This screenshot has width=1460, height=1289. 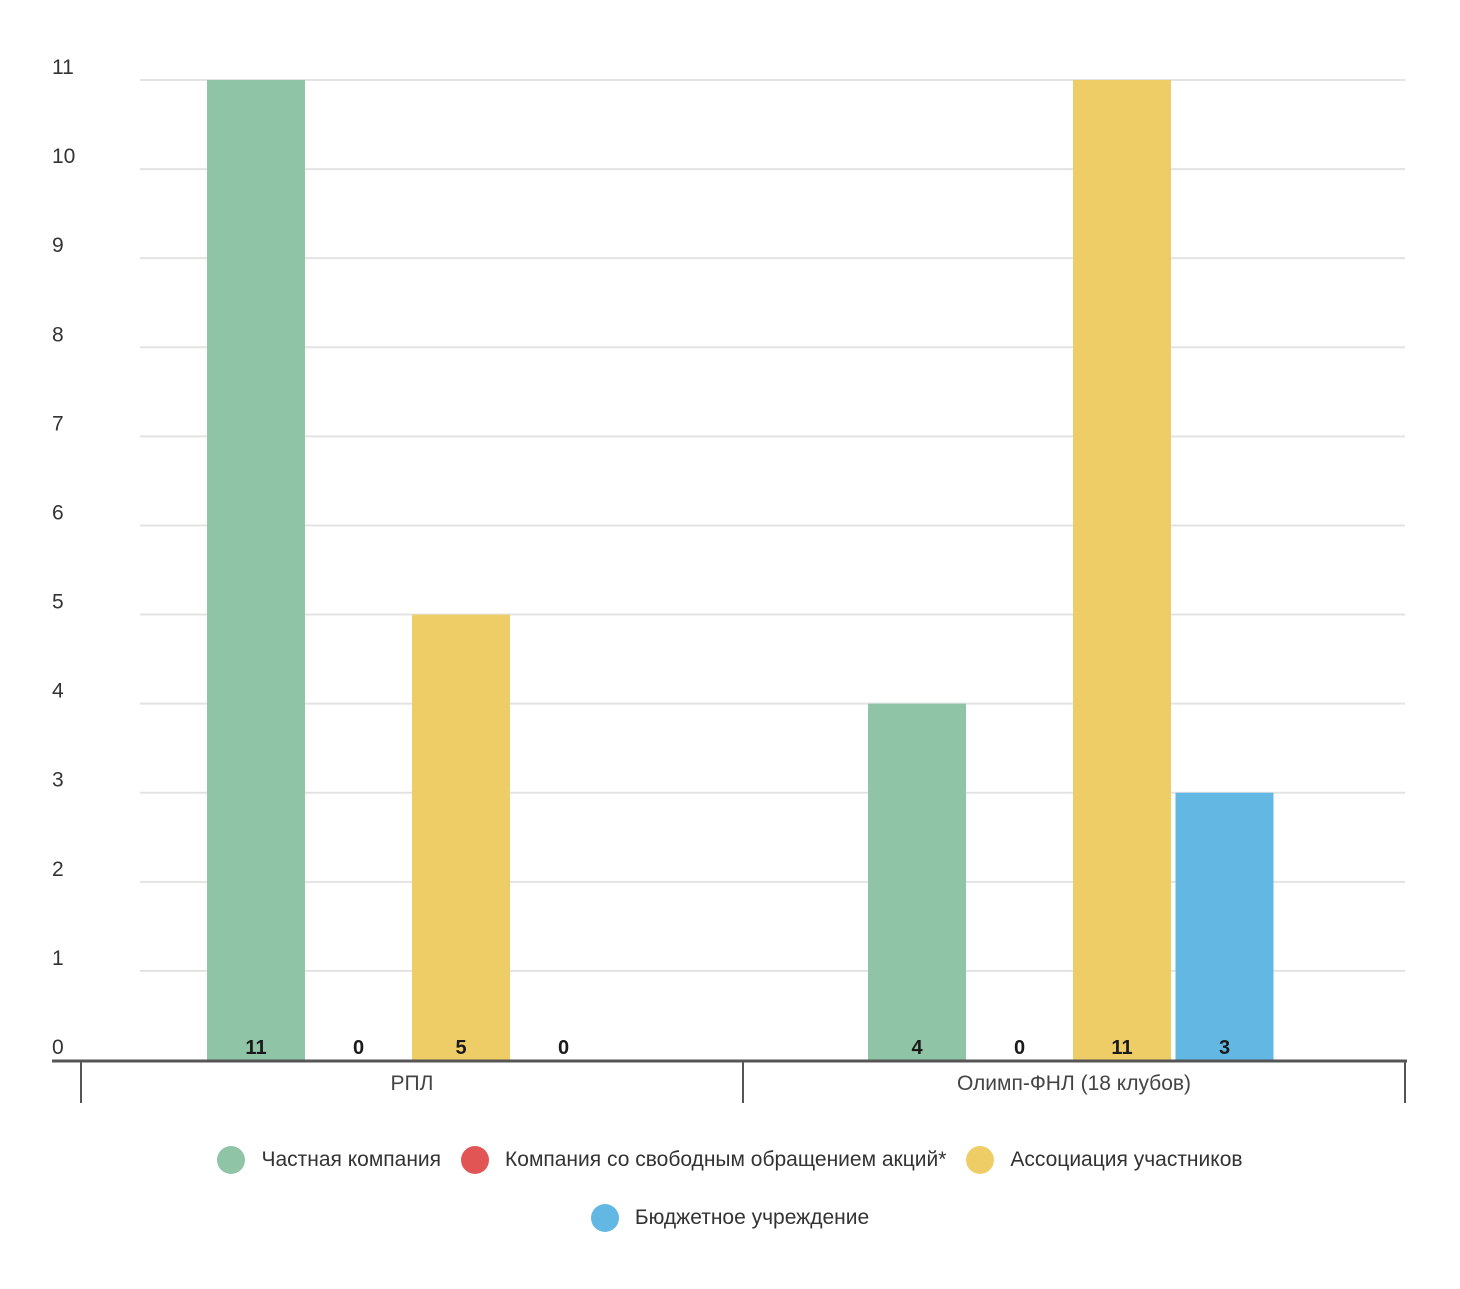 What do you see at coordinates (737, 1048) in the screenshot?
I see `data-labels: 11 0 5 0 4 0 11 3` at bounding box center [737, 1048].